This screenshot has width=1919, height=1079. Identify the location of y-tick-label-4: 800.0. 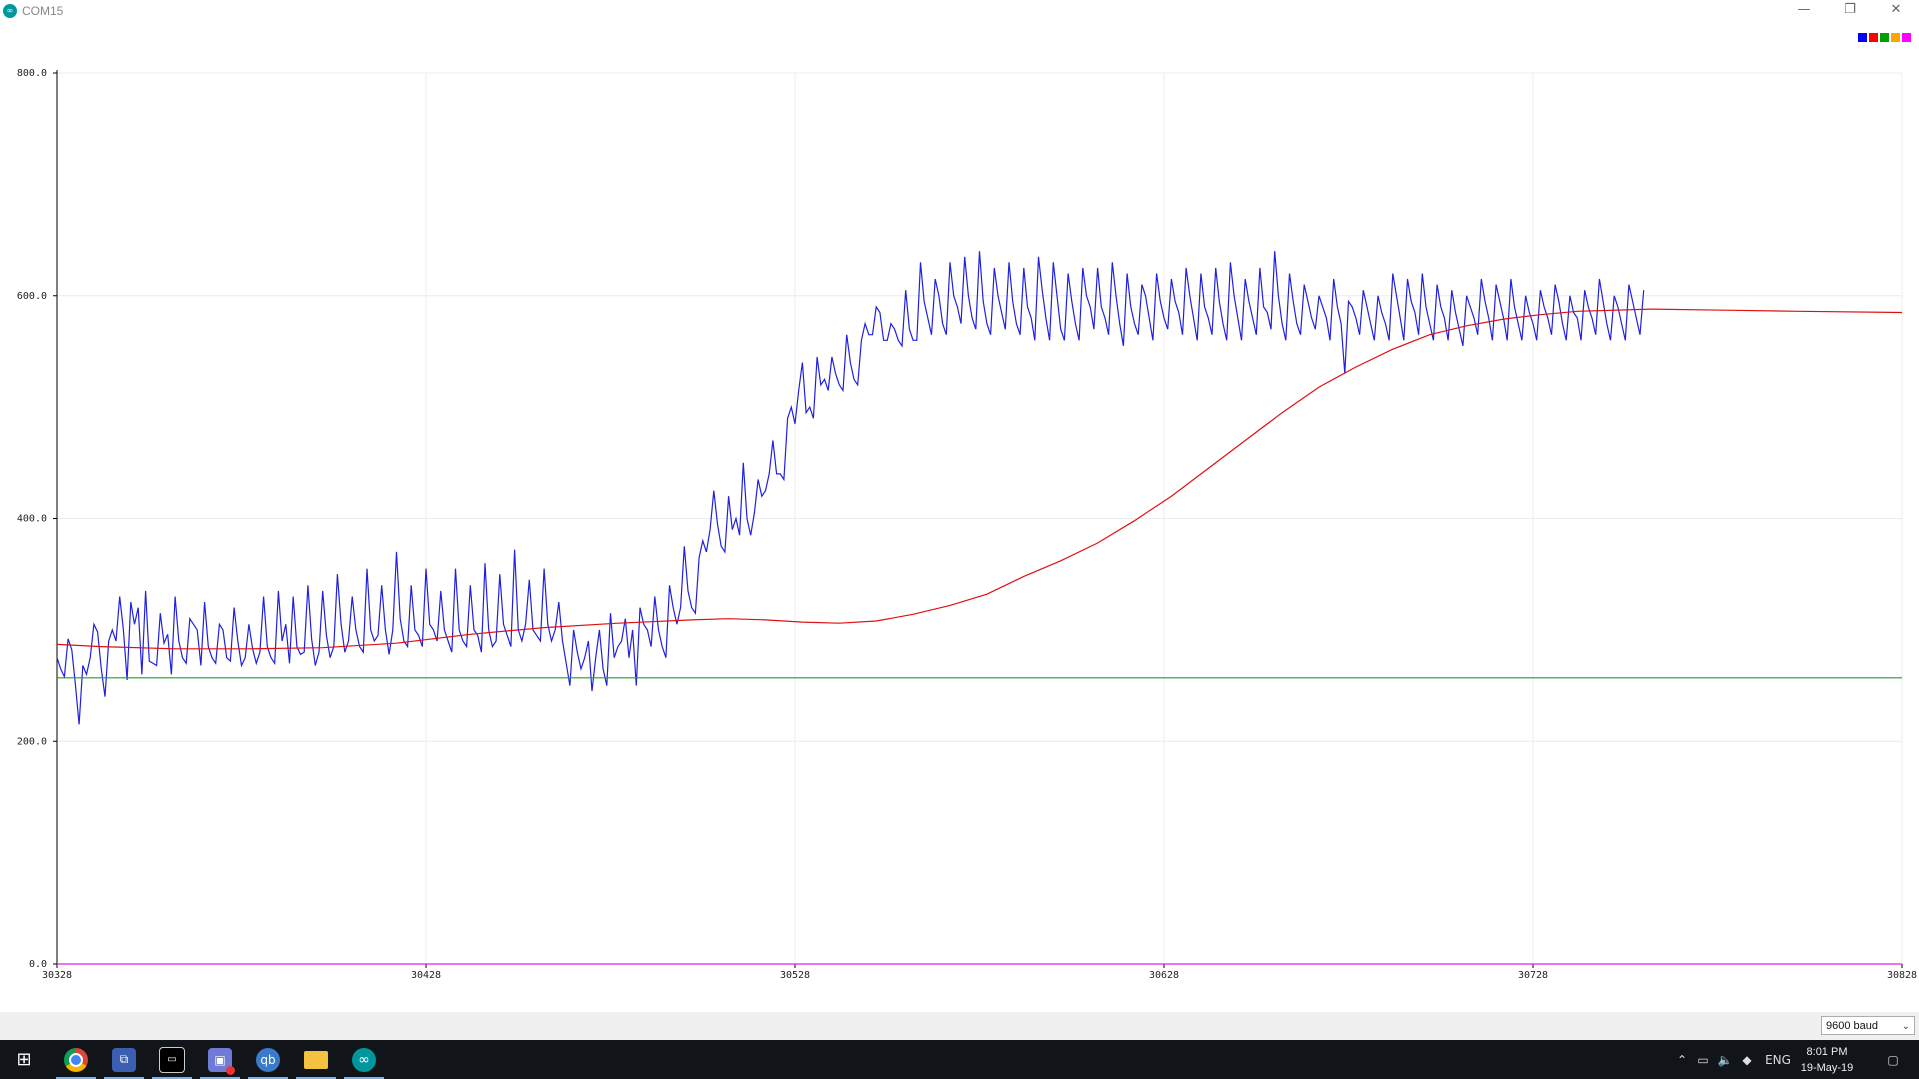
(32, 73).